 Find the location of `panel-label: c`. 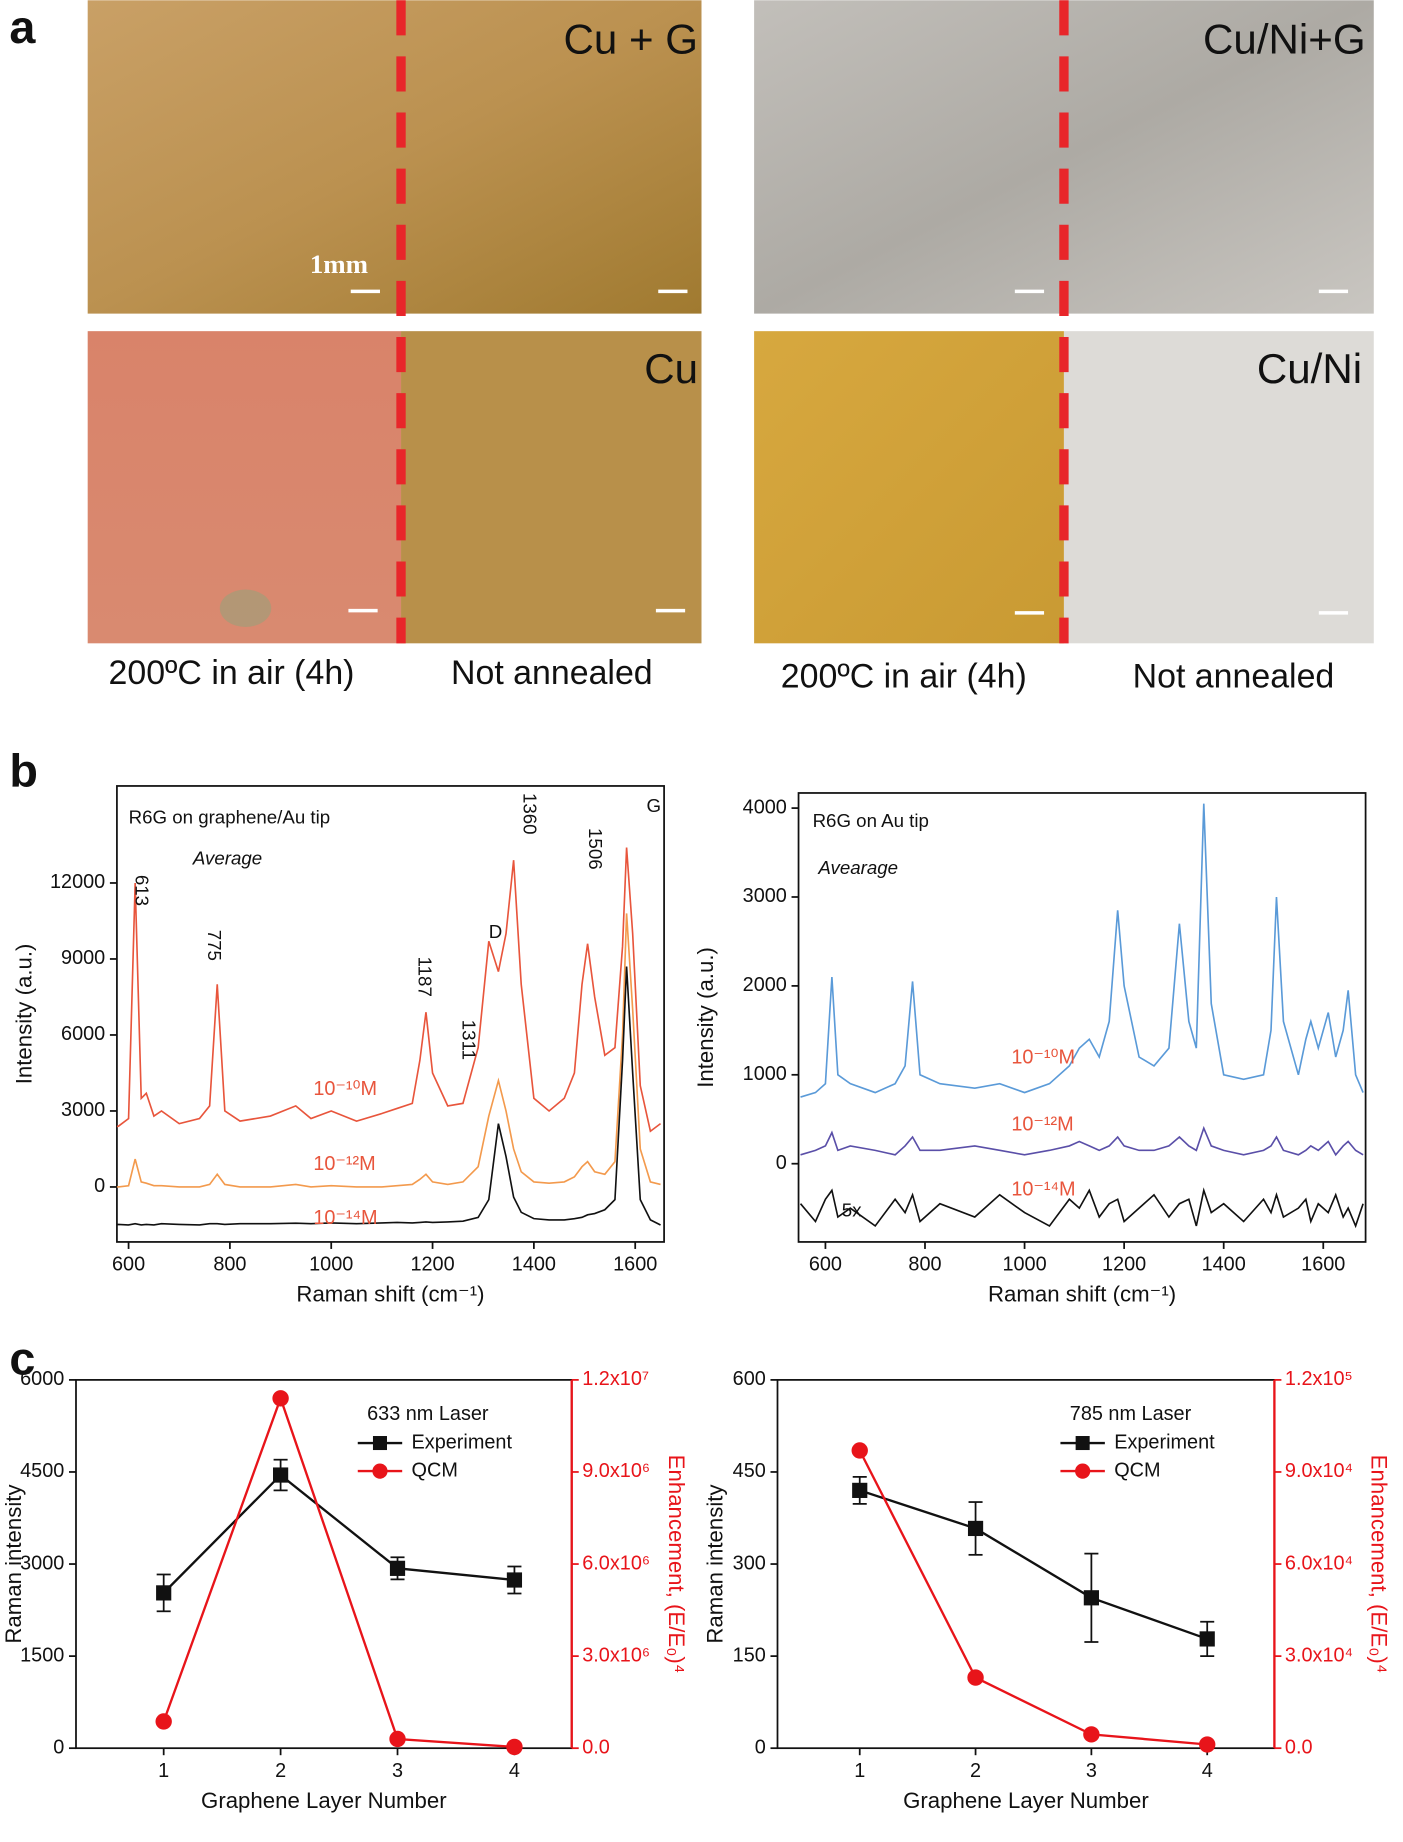

panel-label: c is located at coordinates (22, 1359).